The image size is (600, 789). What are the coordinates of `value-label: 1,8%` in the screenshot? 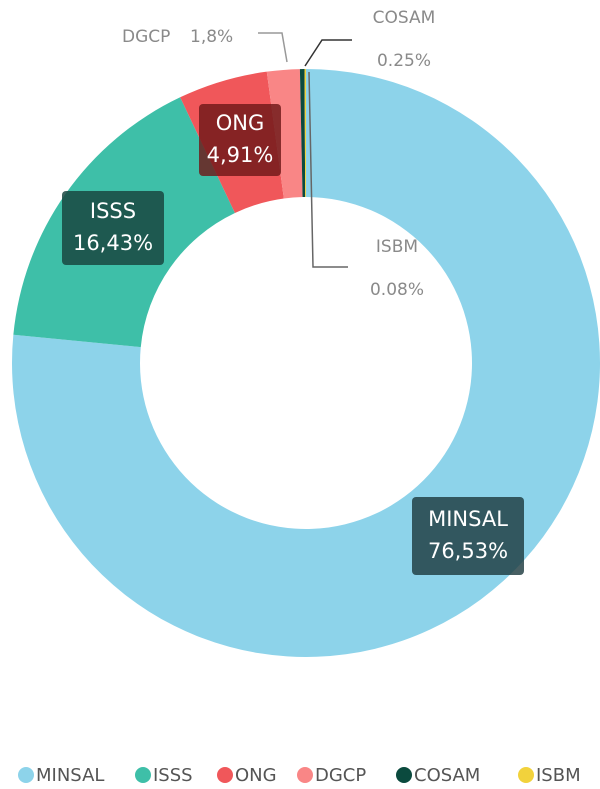 It's located at (211, 37).